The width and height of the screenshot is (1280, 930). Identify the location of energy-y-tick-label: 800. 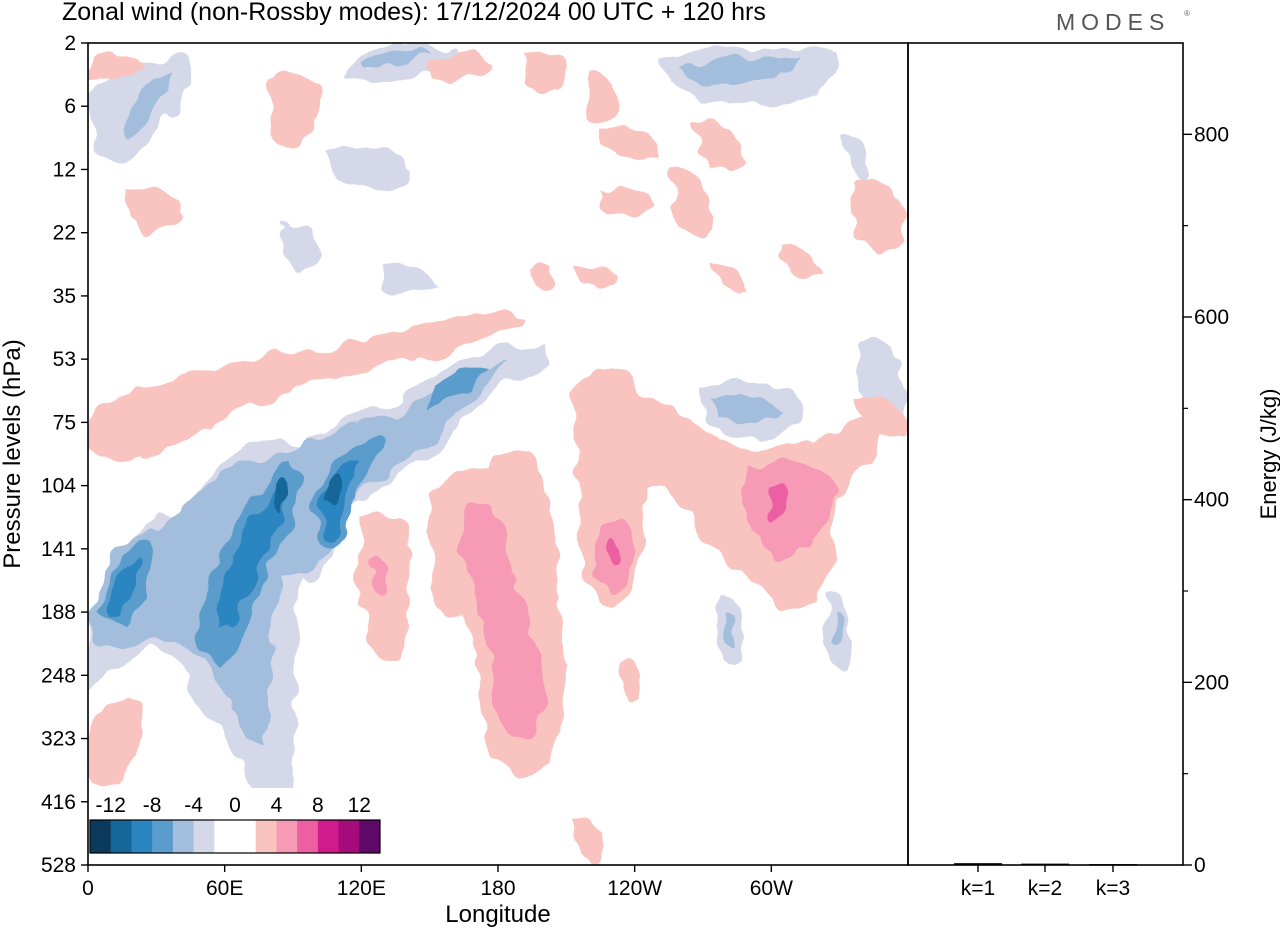
(1211, 134).